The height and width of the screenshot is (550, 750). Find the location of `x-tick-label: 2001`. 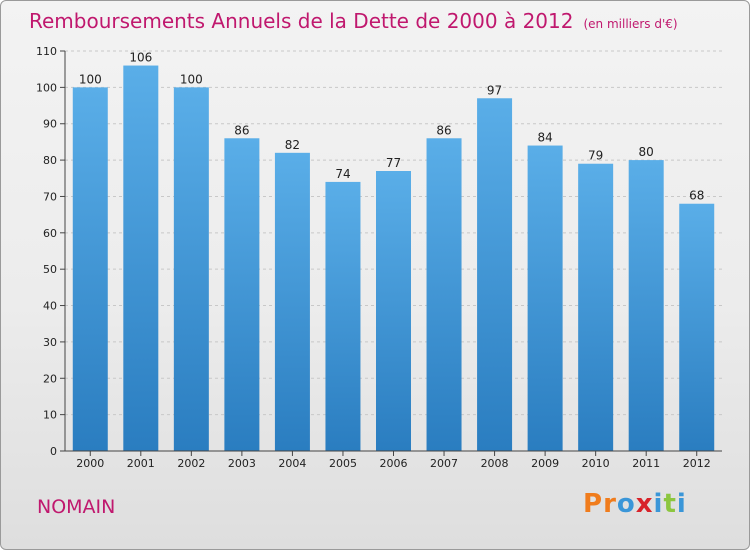

x-tick-label: 2001 is located at coordinates (141, 463).